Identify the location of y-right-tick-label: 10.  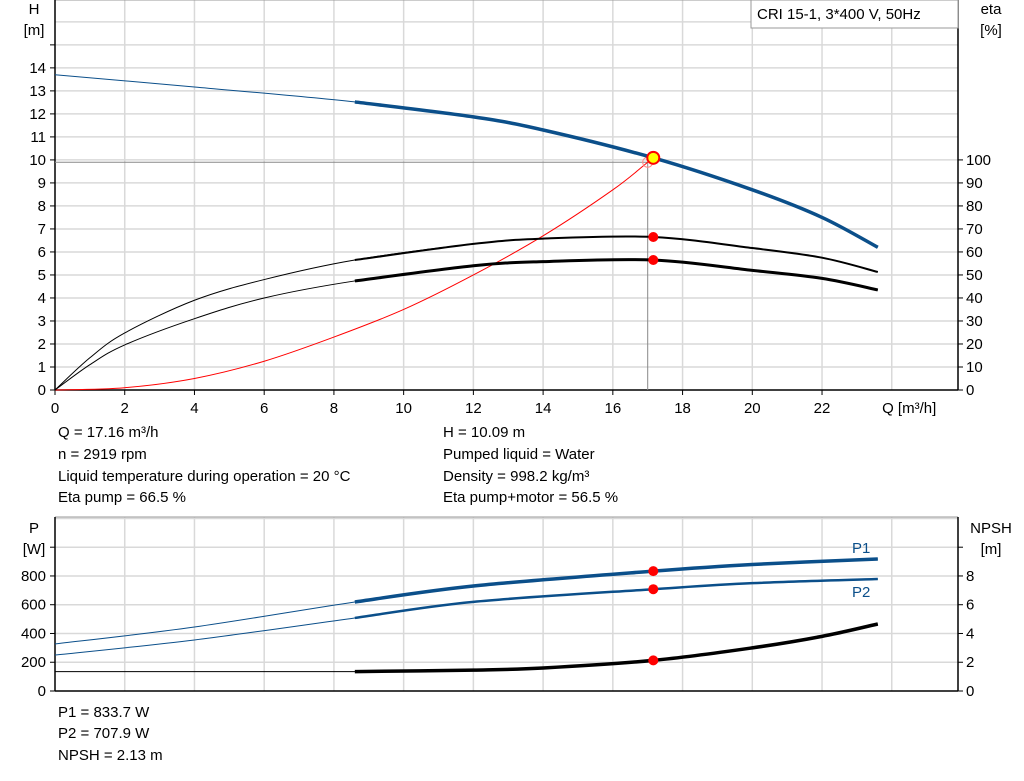
(974, 367).